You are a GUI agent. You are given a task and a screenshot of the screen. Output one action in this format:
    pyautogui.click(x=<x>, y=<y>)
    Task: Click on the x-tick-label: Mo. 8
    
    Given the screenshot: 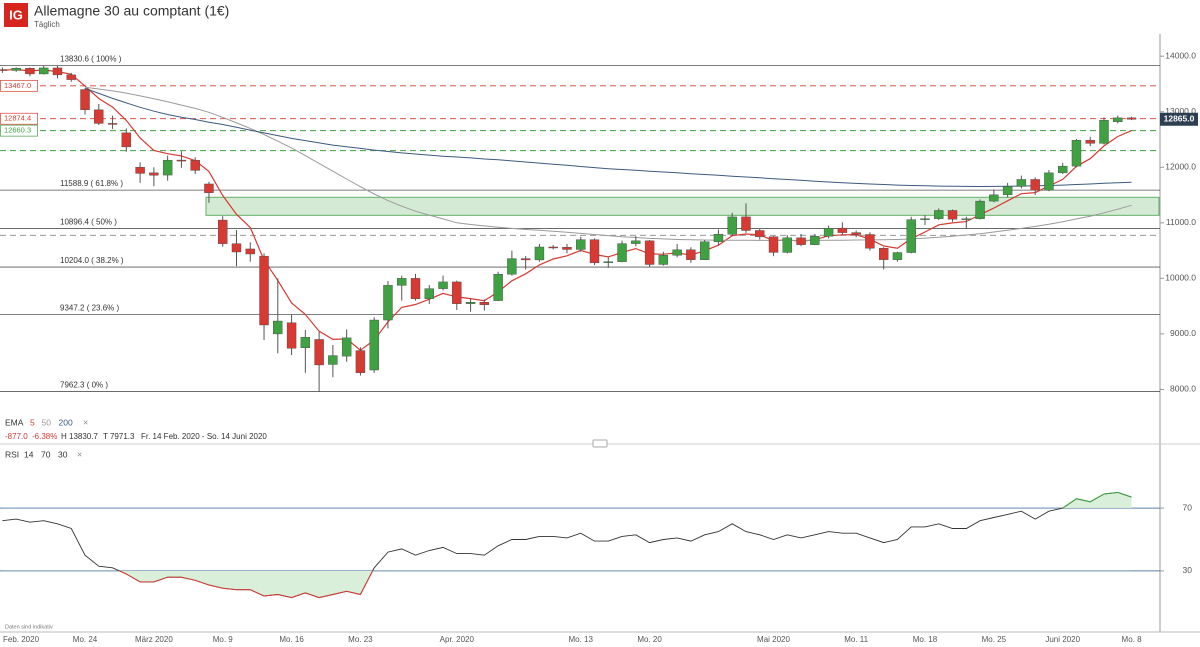 What is the action you would take?
    pyautogui.click(x=1132, y=639)
    